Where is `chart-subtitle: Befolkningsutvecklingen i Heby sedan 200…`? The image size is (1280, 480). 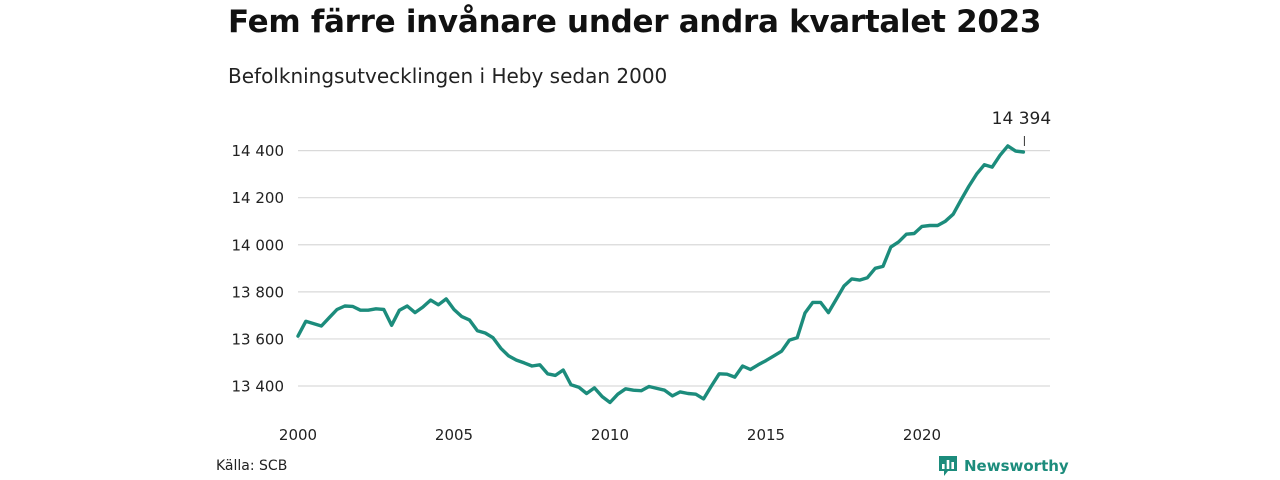
chart-subtitle: Befolkningsutvecklingen i Heby sedan 200… is located at coordinates (448, 76).